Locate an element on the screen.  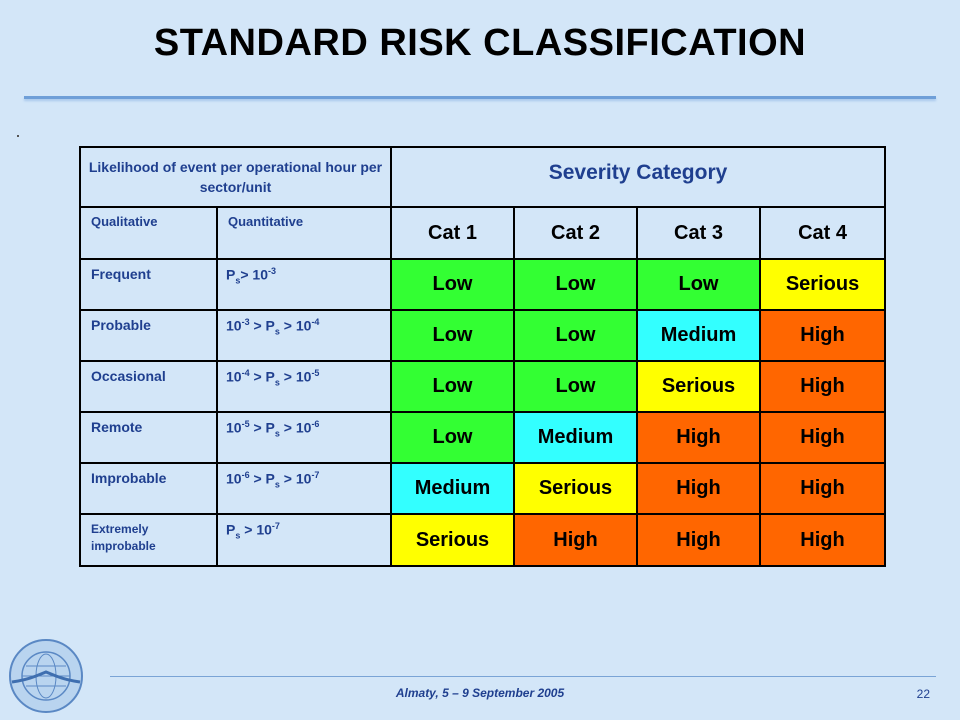
quantitative-likelihood: Ps > 10-7 is located at coordinates (304, 540).